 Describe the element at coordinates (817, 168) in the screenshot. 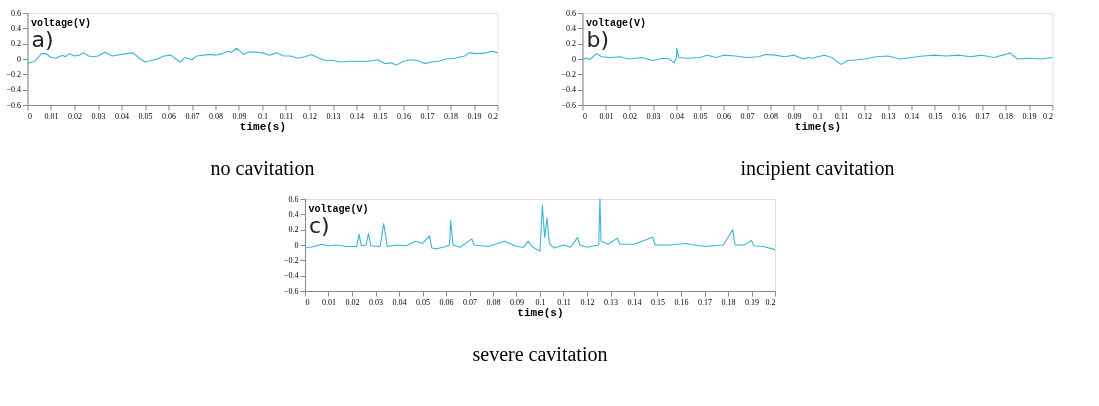

I see `text: incipient cavitation` at that location.